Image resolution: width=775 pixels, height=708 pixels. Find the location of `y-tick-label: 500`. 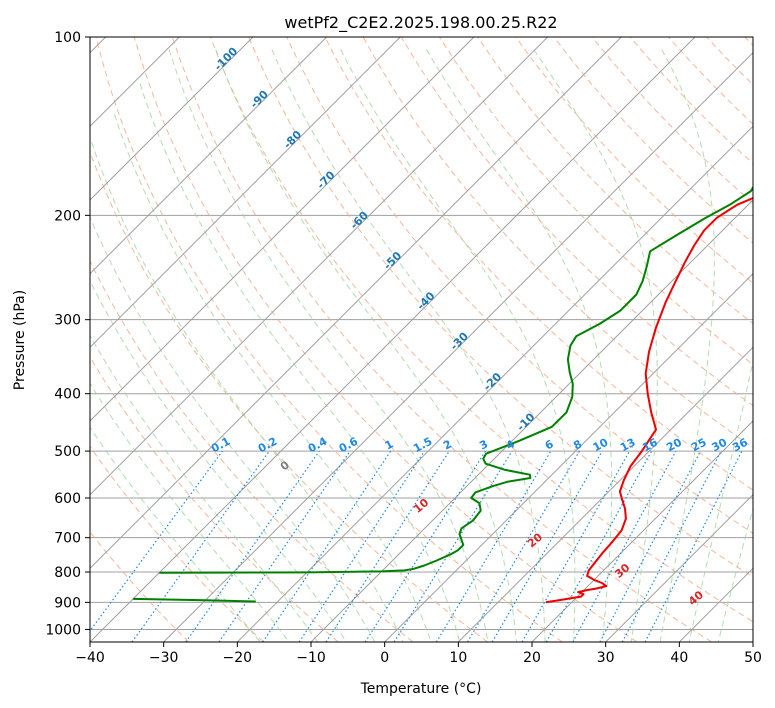

y-tick-label: 500 is located at coordinates (67, 452).